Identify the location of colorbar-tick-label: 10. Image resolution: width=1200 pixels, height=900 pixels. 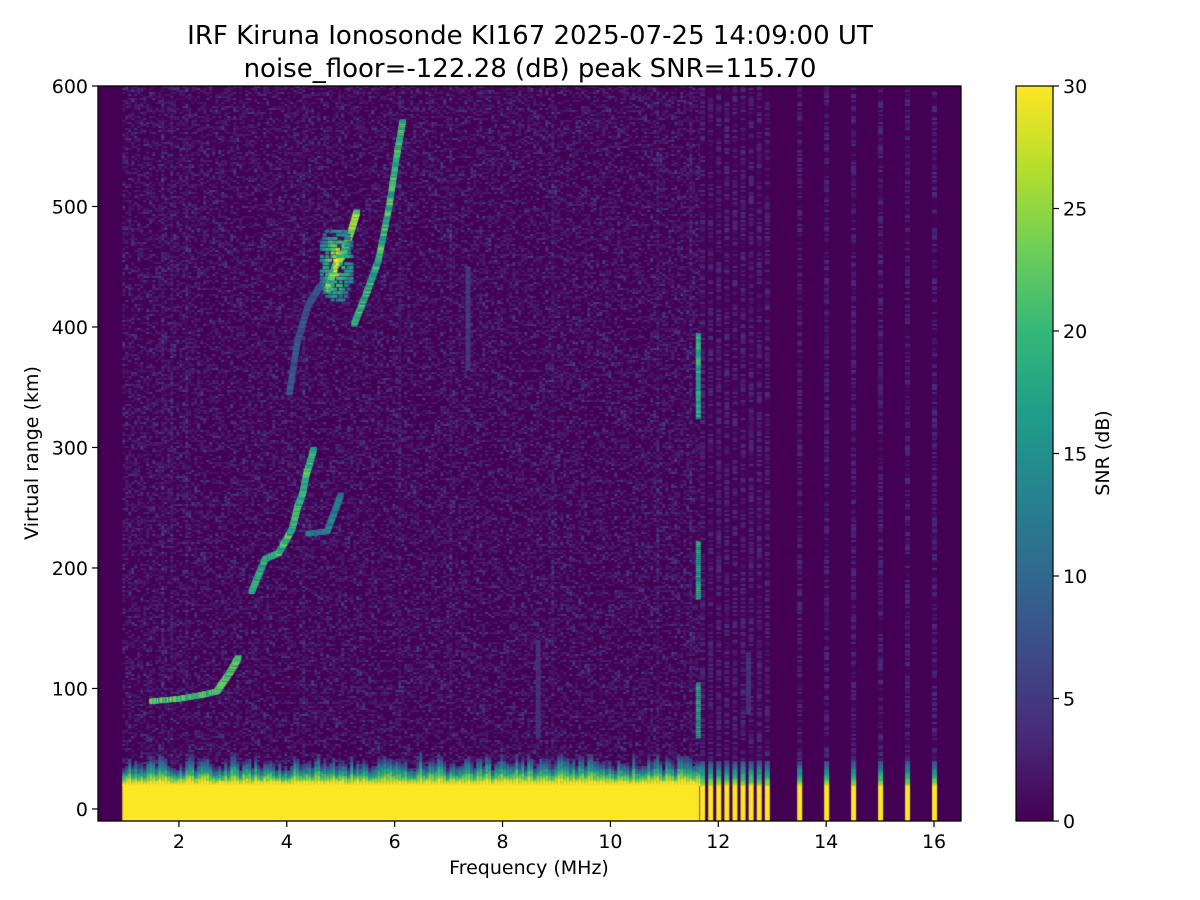
(1075, 577).